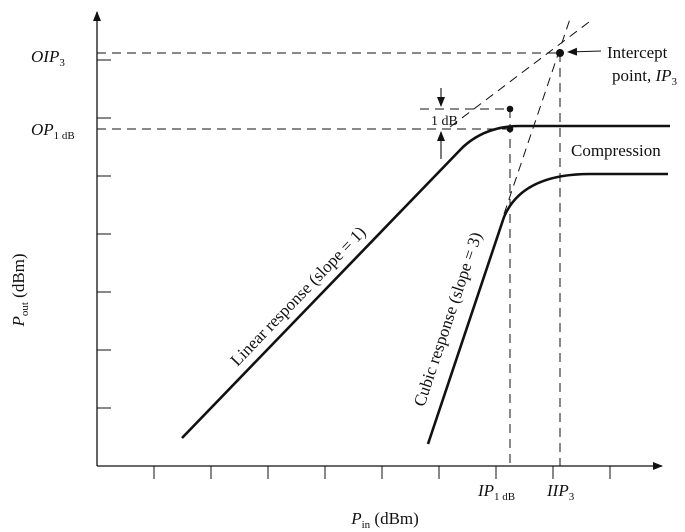 Image resolution: width=685 pixels, height=532 pixels. What do you see at coordinates (496, 492) in the screenshot?
I see `ip1db-tick-label: IP1 dB` at bounding box center [496, 492].